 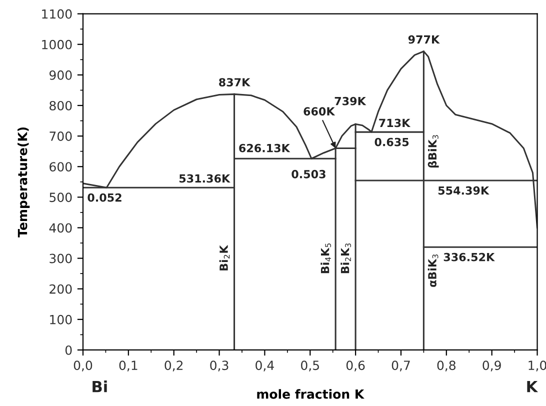 What do you see at coordinates (219, 366) in the screenshot?
I see `x-tick-label: 0,3` at bounding box center [219, 366].